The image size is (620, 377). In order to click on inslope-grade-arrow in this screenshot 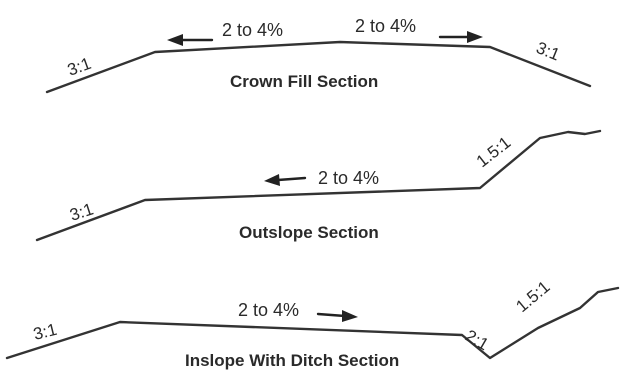, I will do `click(337, 316)`.